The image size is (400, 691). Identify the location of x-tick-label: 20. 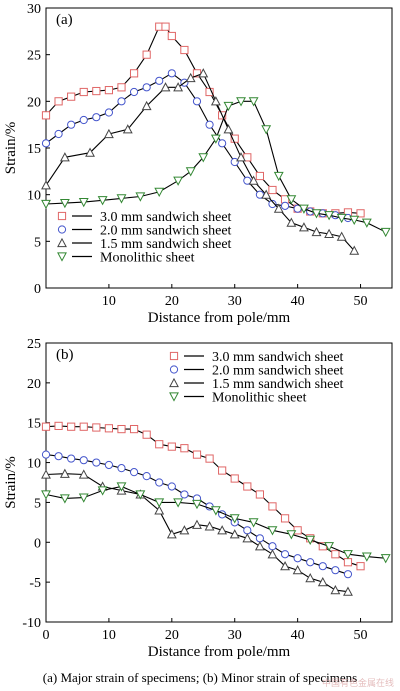
(172, 301).